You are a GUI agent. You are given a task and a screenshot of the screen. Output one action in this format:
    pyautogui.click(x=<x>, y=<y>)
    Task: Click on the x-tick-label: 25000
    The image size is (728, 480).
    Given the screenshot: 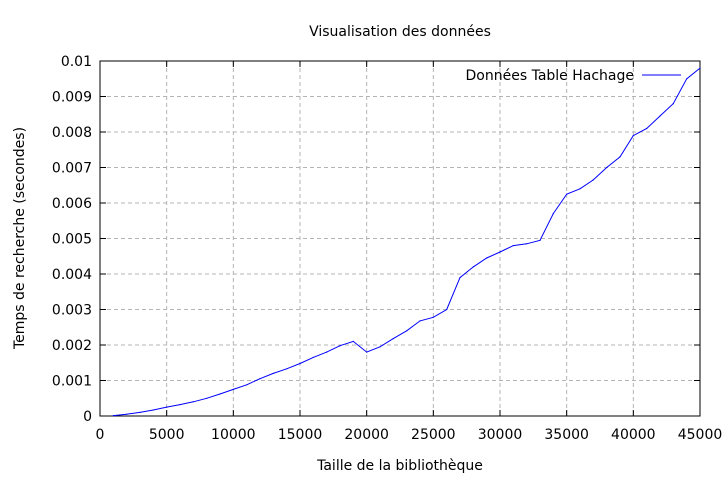 What is the action you would take?
    pyautogui.click(x=433, y=435)
    